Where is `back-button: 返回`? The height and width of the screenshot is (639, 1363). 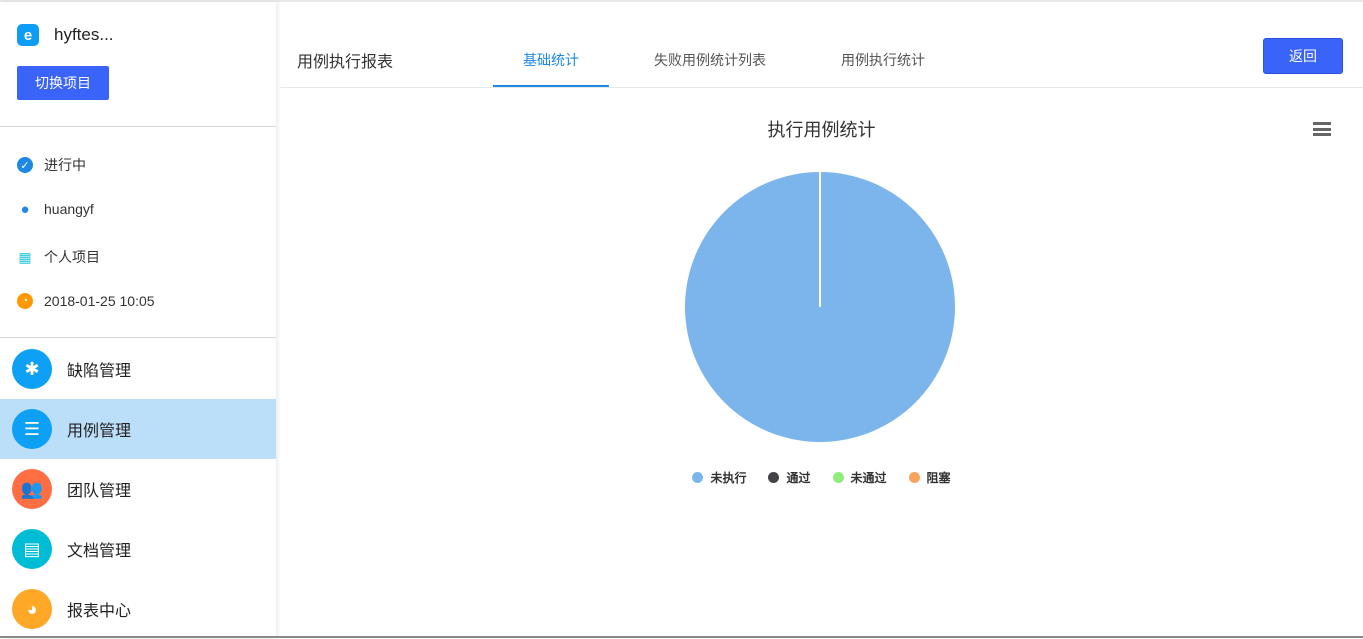 back-button: 返回 is located at coordinates (1303, 56).